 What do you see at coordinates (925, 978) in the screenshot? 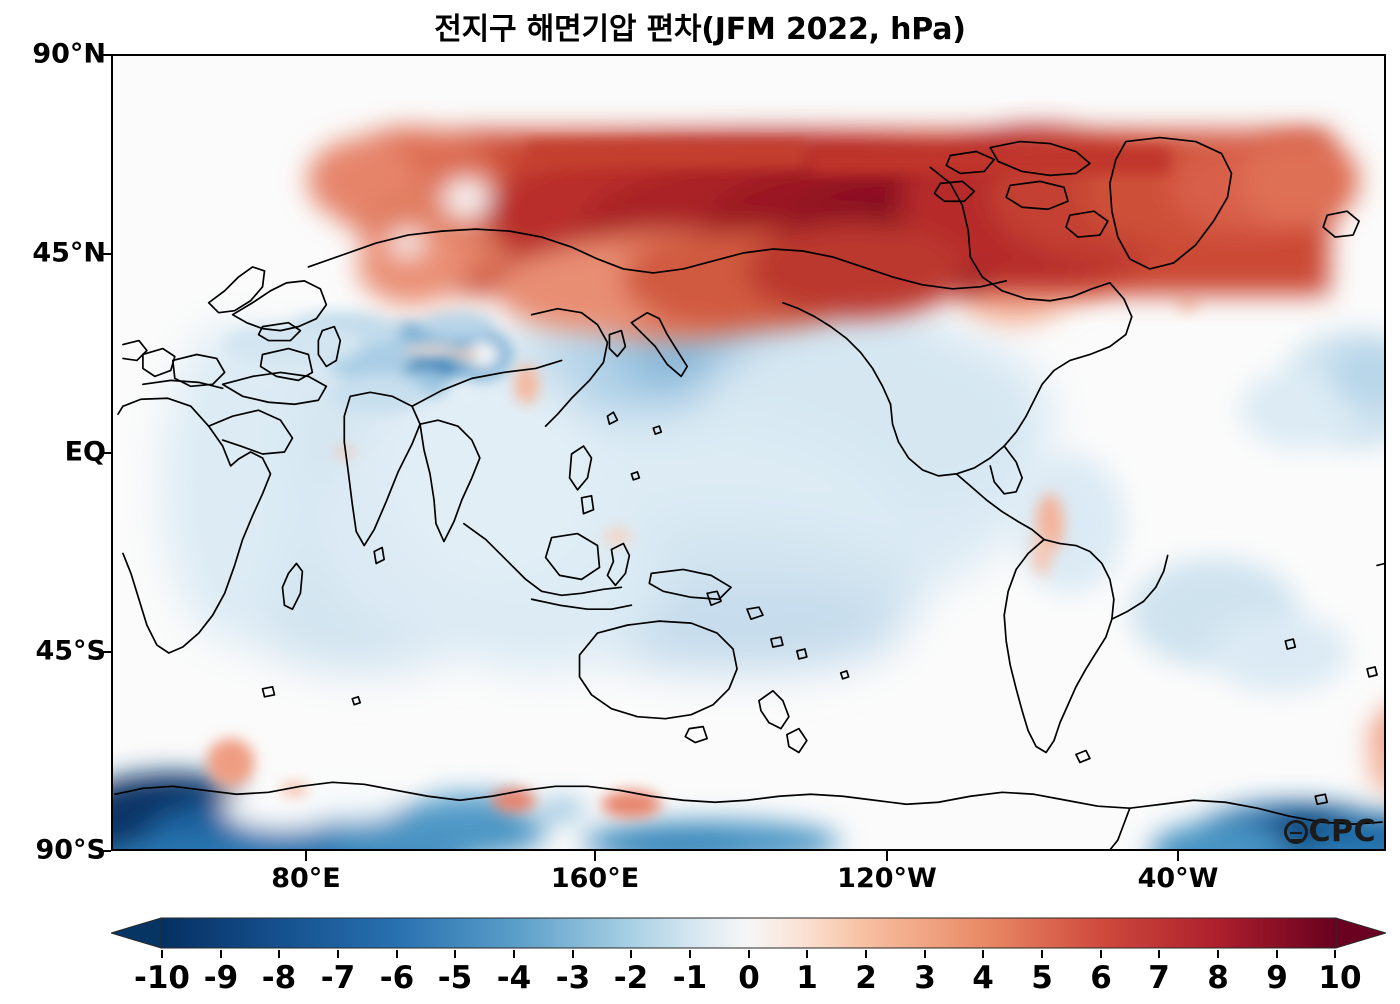
I see `cbtick-label-3: 3` at bounding box center [925, 978].